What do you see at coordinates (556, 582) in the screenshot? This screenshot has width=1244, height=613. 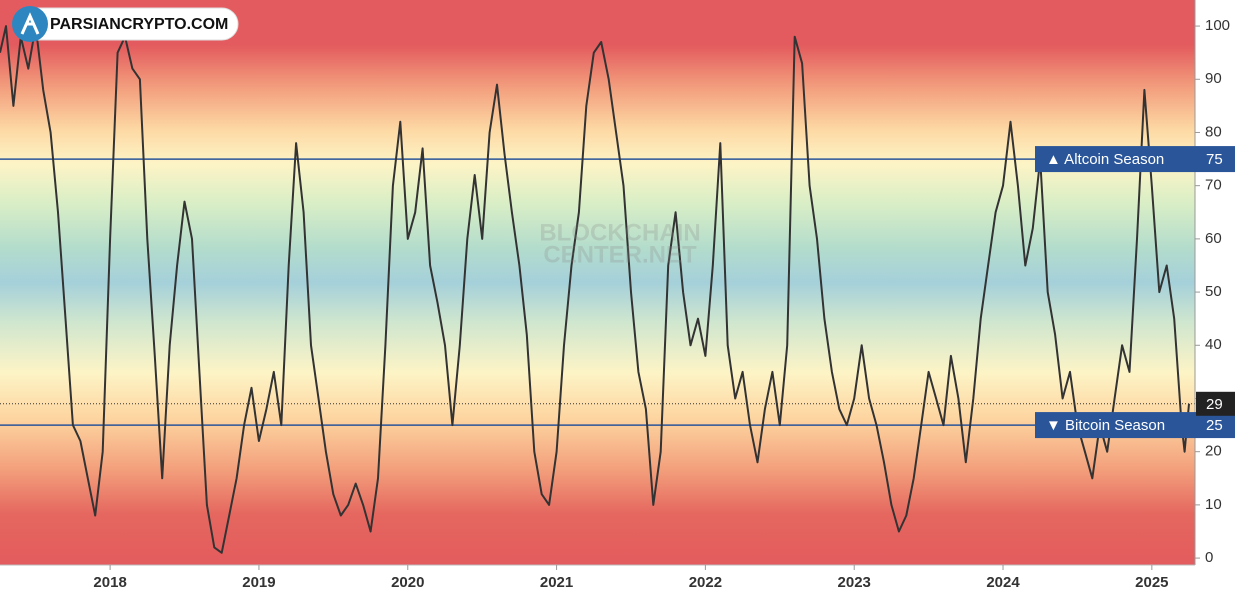 I see `x-tick-label: 2021` at bounding box center [556, 582].